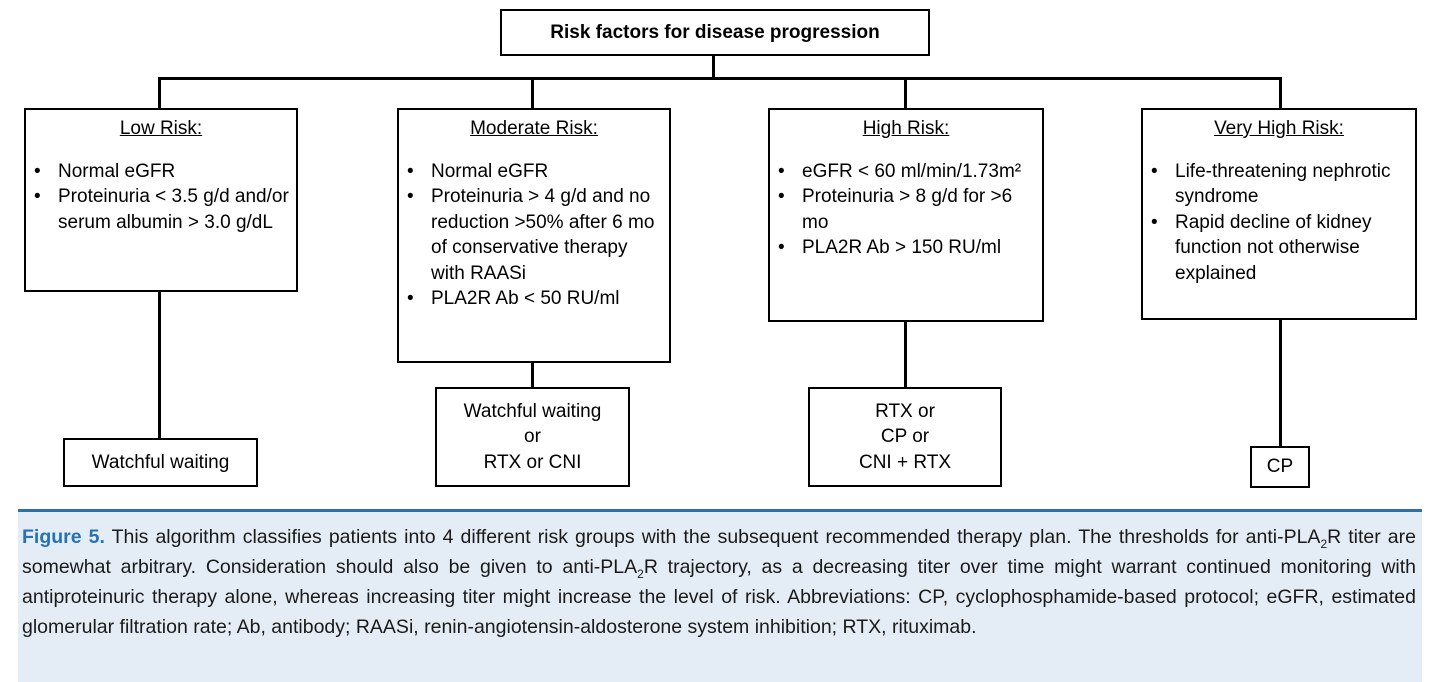 The height and width of the screenshot is (682, 1432). Describe the element at coordinates (161, 128) in the screenshot. I see `risk-heading-low: Low Risk:` at that location.